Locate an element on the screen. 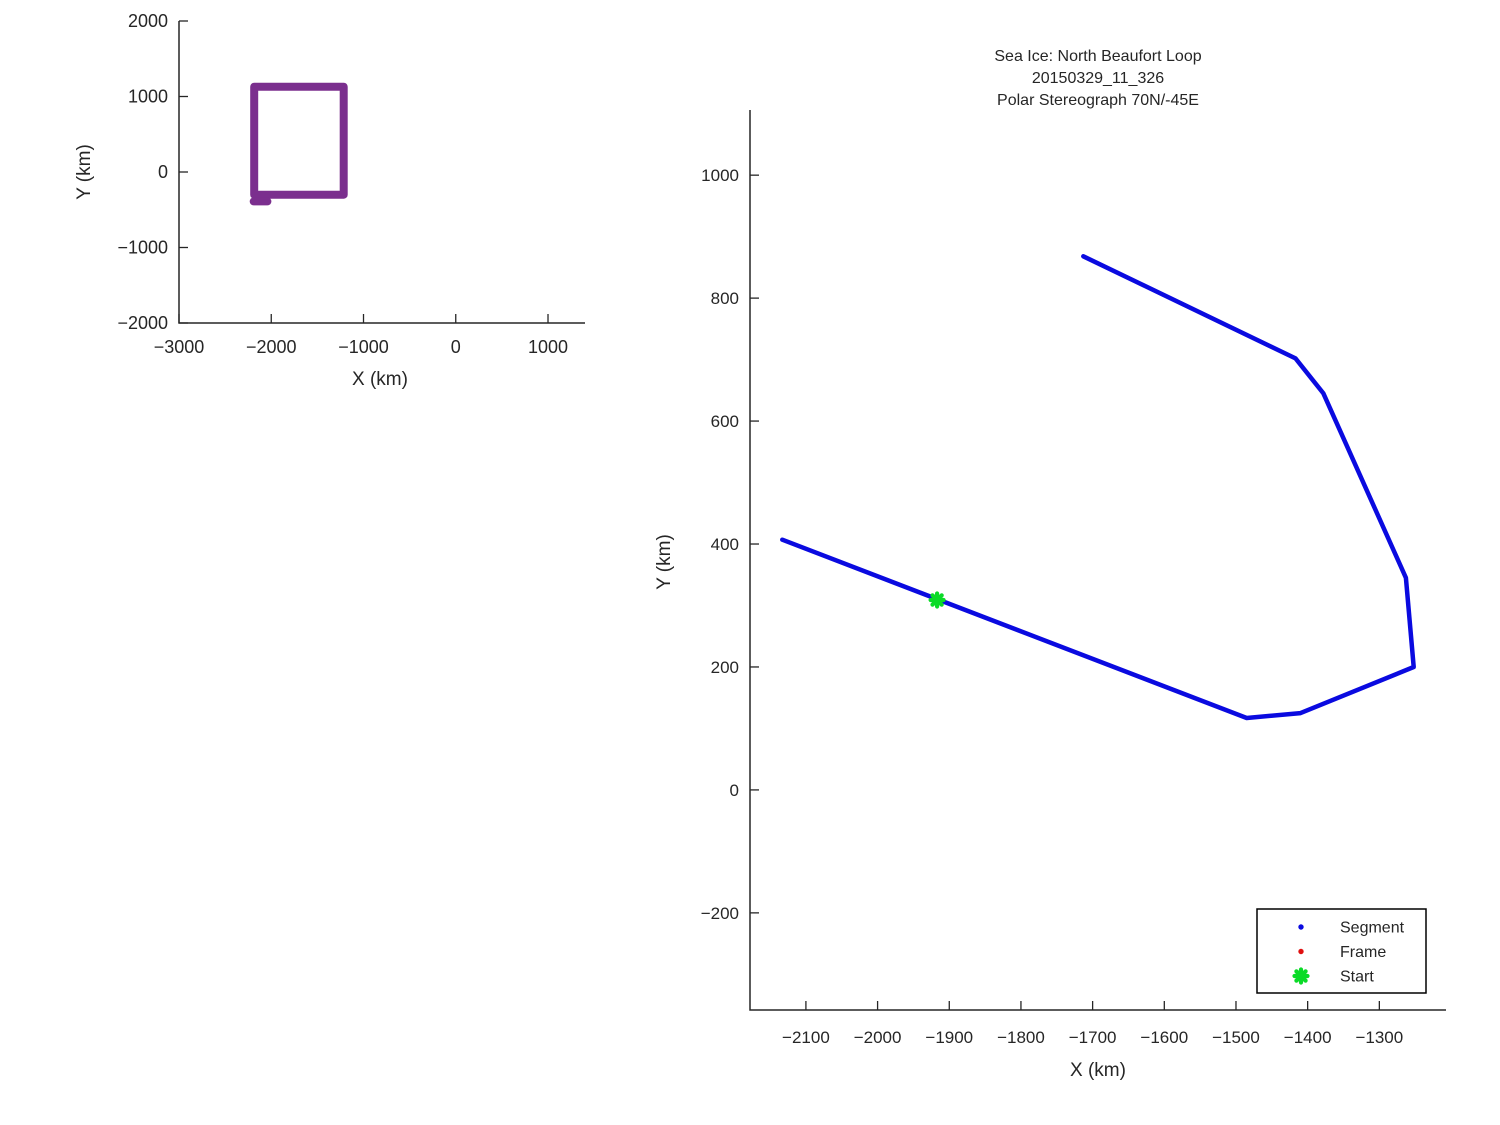 Image resolution: width=1500 pixels, height=1125 pixels. main-x-tick-label: −1700 is located at coordinates (1093, 1037).